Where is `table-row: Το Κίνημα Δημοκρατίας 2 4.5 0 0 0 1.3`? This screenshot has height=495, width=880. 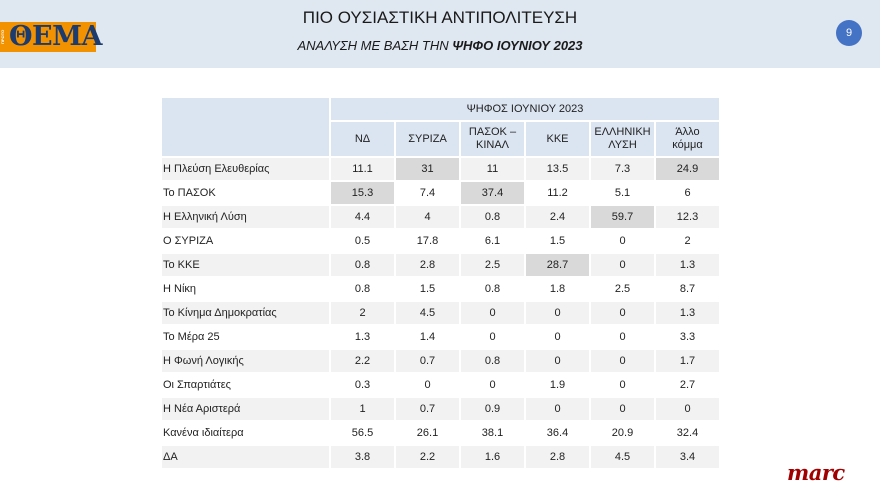 table-row: Το Κίνημα Δημοκρατίας 2 4.5 0 0 0 1.3 is located at coordinates (441, 314).